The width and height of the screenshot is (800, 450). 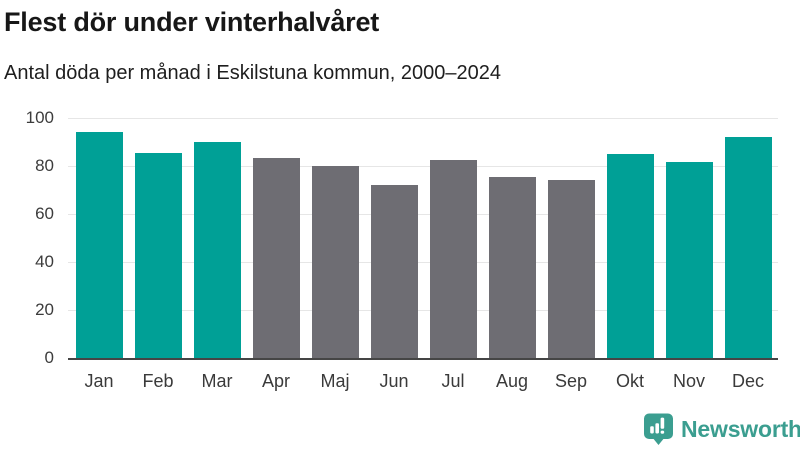 What do you see at coordinates (629, 381) in the screenshot?
I see `x-tick-label-okt: Okt` at bounding box center [629, 381].